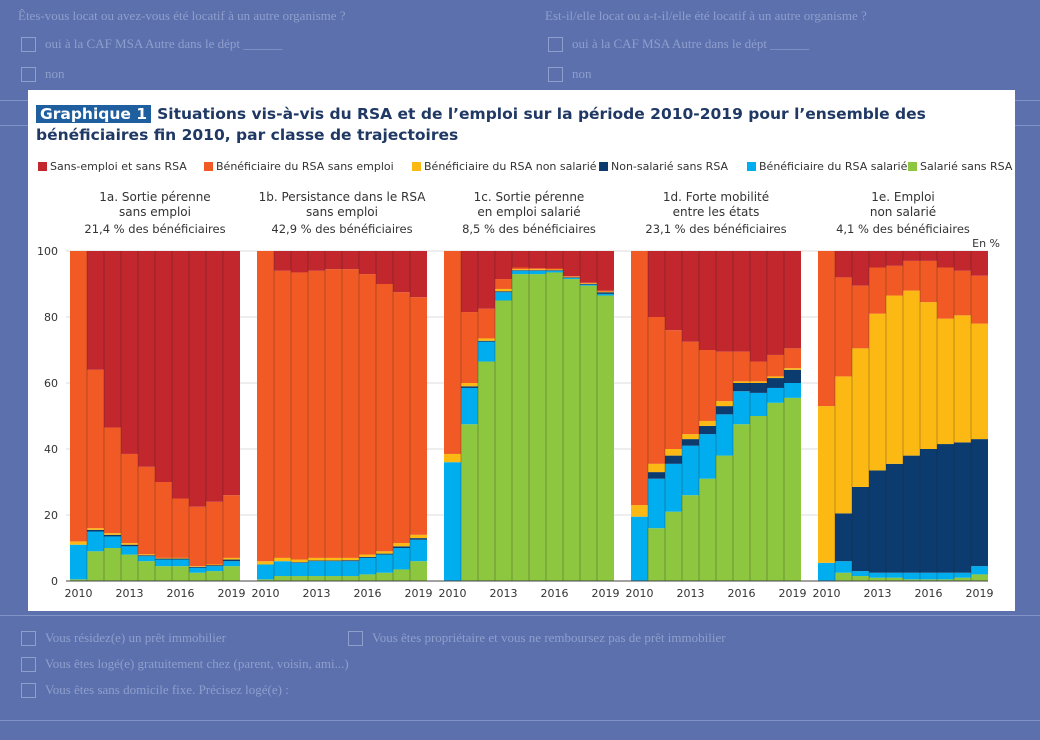  What do you see at coordinates (55, 73) in the screenshot?
I see `background-form-text: non` at bounding box center [55, 73].